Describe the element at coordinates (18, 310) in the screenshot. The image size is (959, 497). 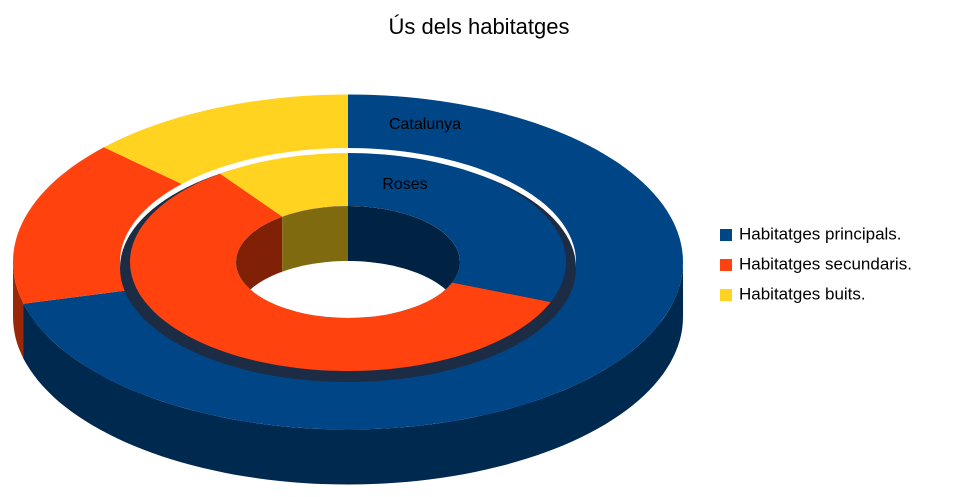
I see `ring-side` at that location.